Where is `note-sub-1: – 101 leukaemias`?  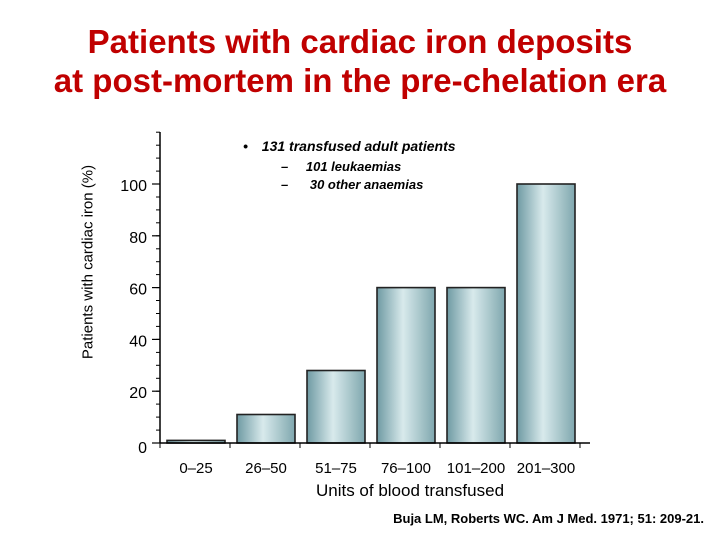
note-sub-1: – 101 leukaemias is located at coordinates (341, 166).